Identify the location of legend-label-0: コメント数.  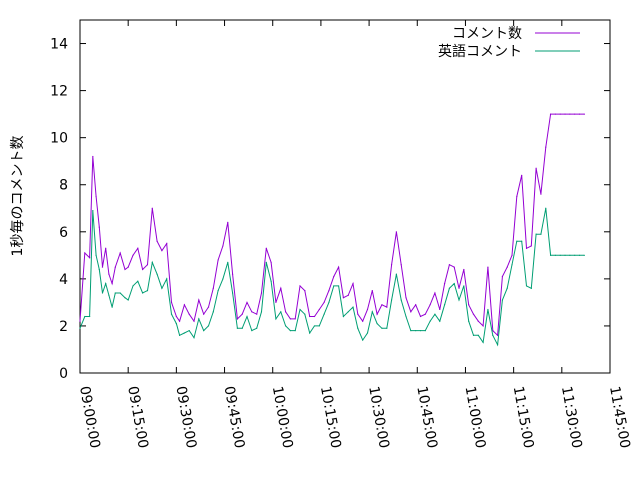
(487, 34).